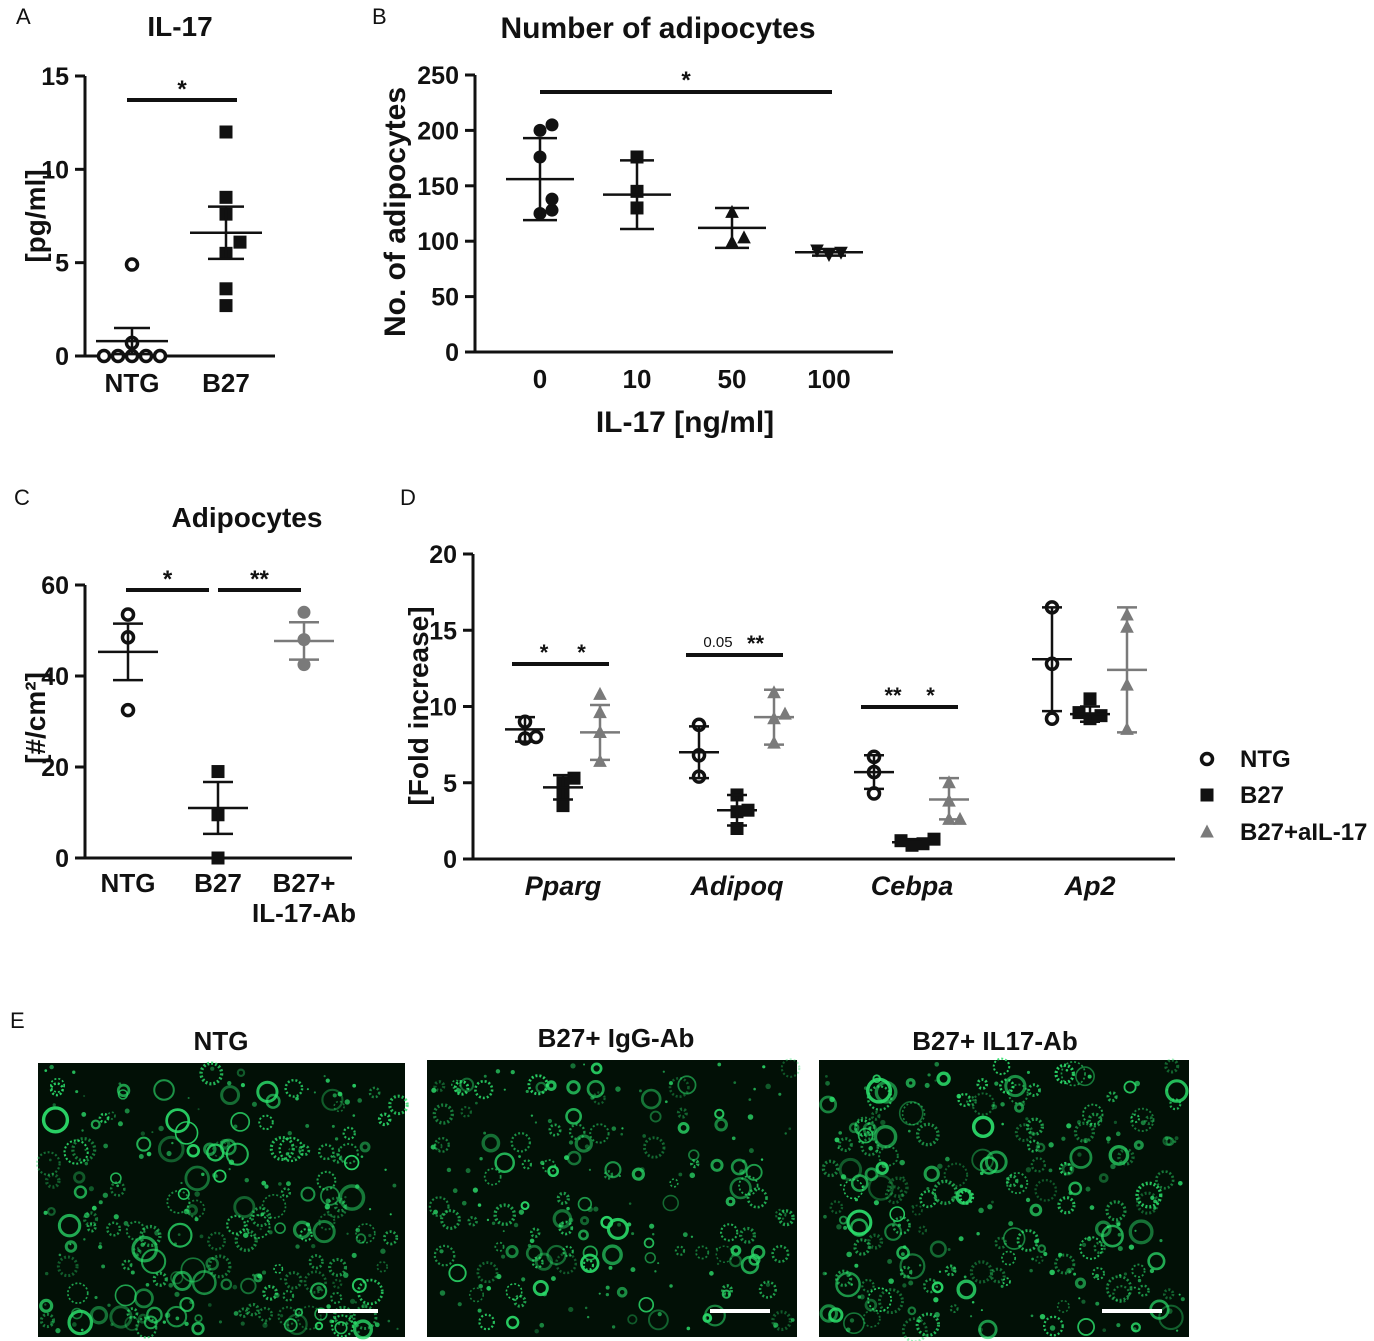 Image resolution: width=1374 pixels, height=1341 pixels. I want to click on panel-b-sig-label: *, so click(686, 80).